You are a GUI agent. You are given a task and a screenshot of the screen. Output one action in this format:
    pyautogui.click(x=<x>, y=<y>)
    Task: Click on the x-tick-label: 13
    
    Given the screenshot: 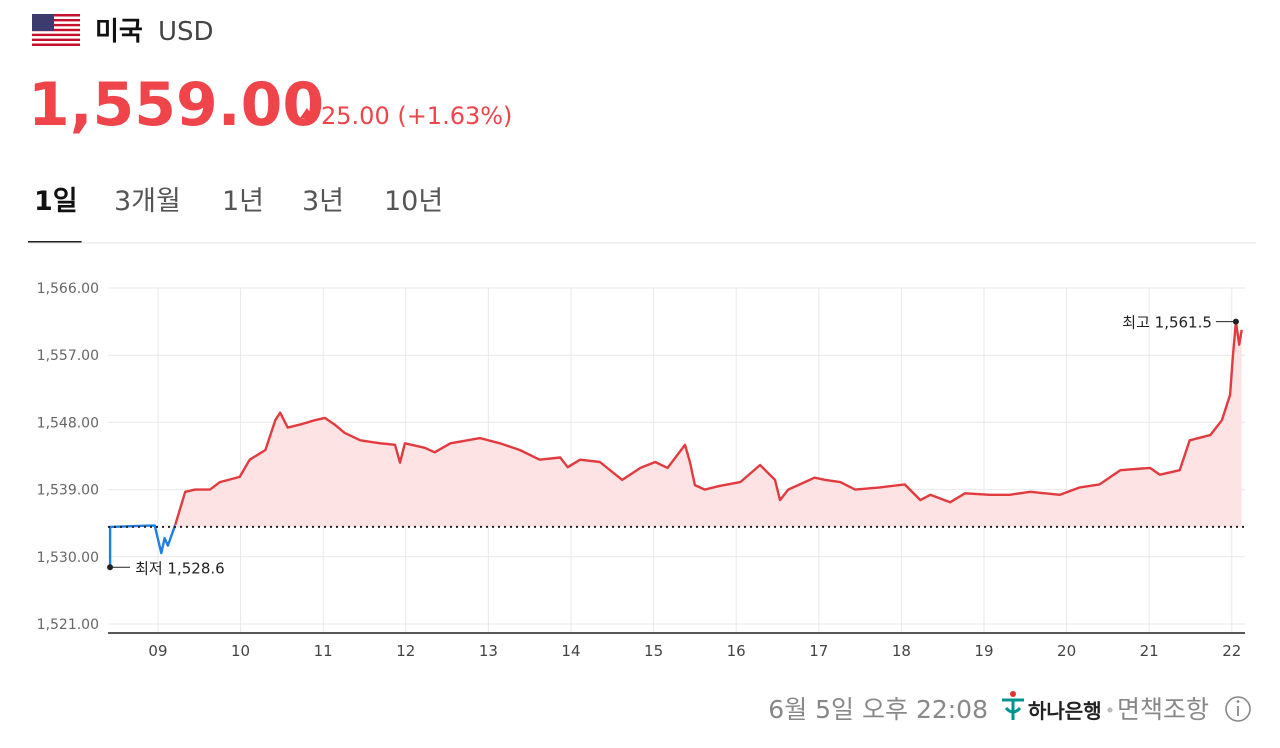 What is the action you would take?
    pyautogui.click(x=488, y=651)
    